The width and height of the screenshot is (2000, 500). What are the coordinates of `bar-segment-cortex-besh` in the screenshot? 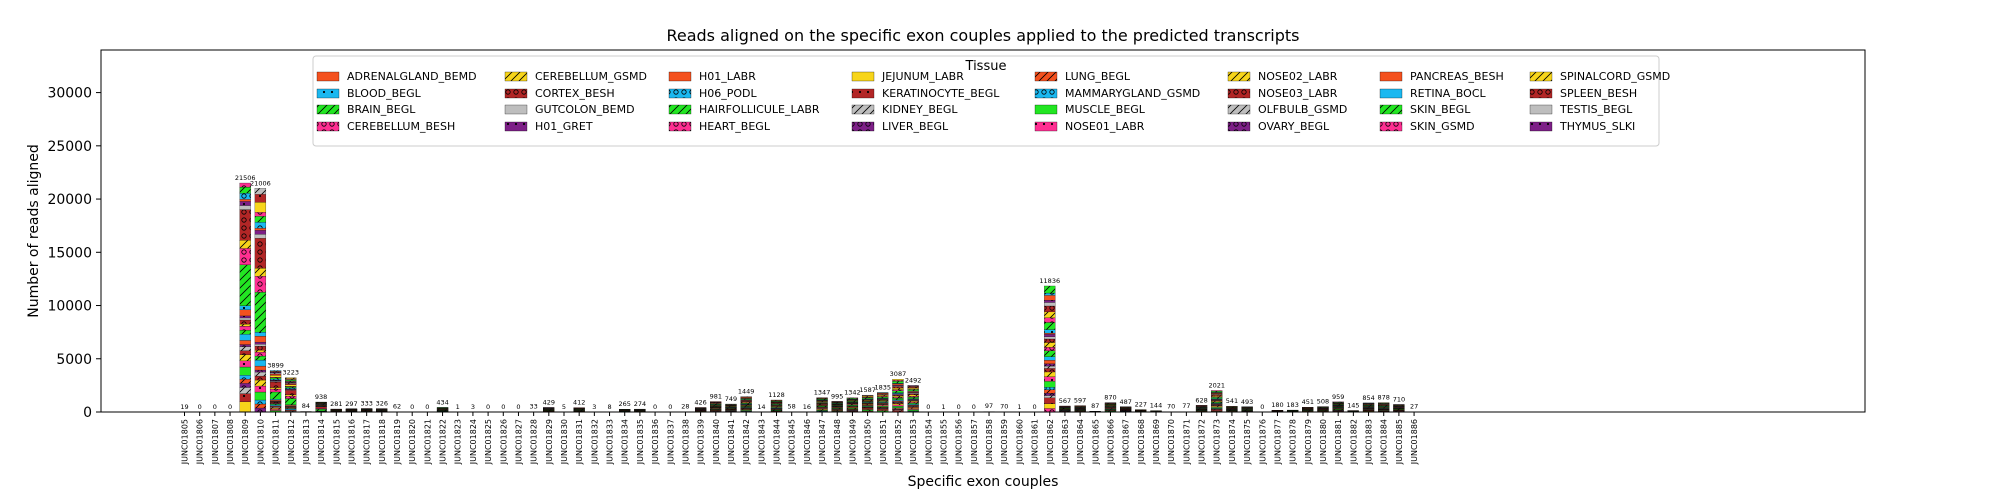 It's located at (913, 394).